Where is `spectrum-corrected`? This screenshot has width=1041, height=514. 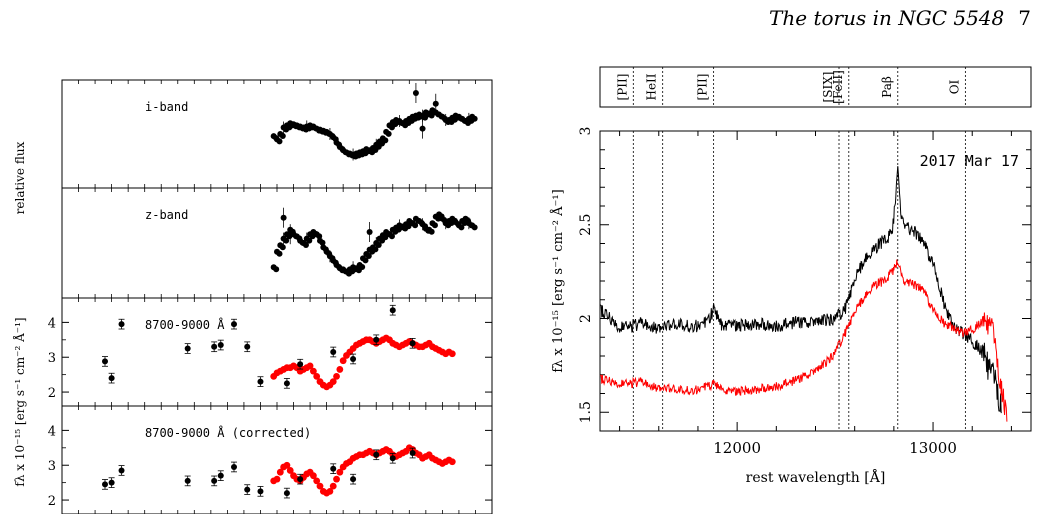 spectrum-corrected is located at coordinates (803, 340).